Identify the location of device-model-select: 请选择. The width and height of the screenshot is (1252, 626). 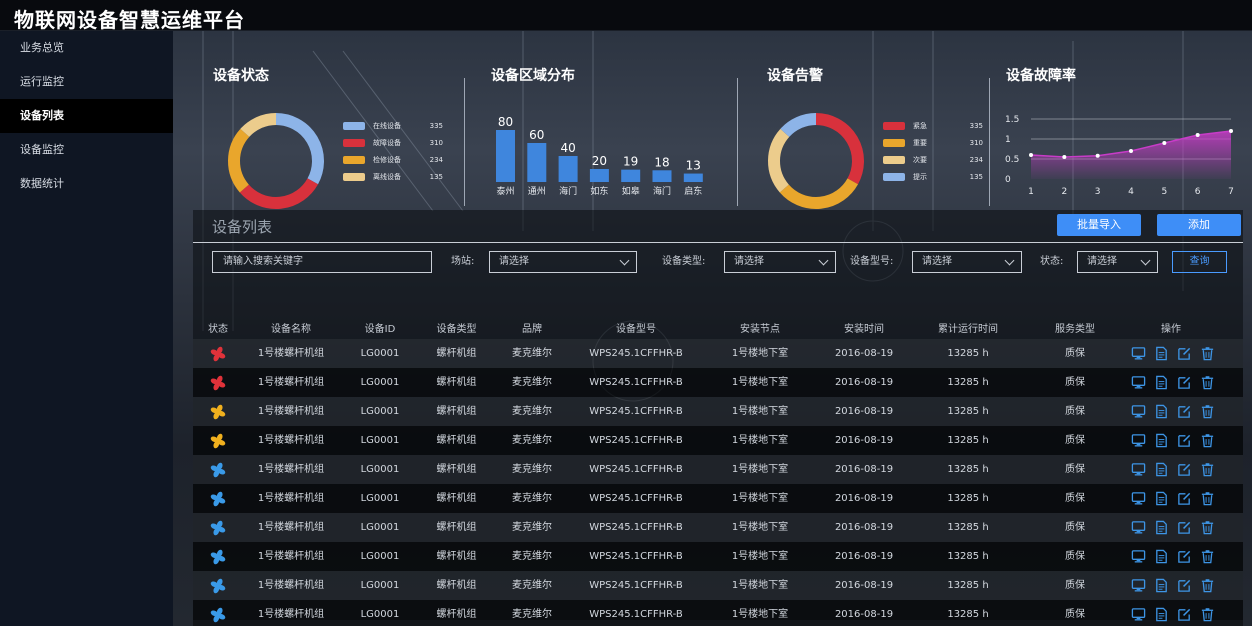
(967, 262).